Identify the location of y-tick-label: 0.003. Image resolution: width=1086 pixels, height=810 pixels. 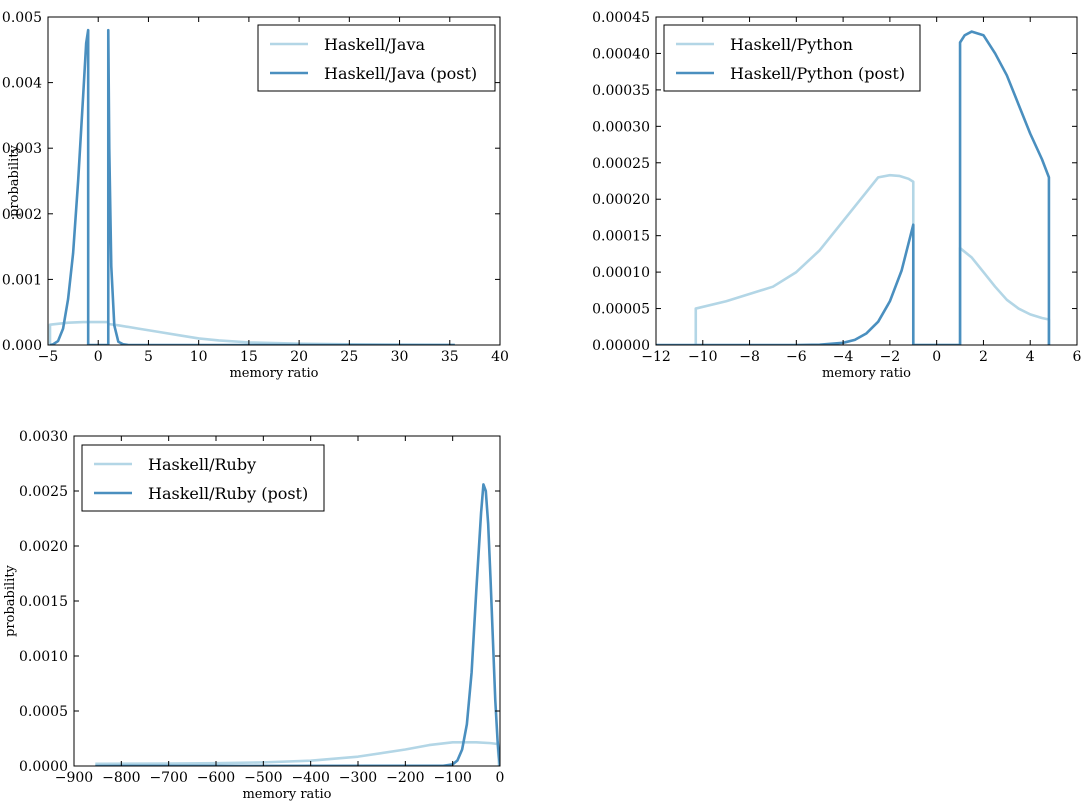
(22, 149).